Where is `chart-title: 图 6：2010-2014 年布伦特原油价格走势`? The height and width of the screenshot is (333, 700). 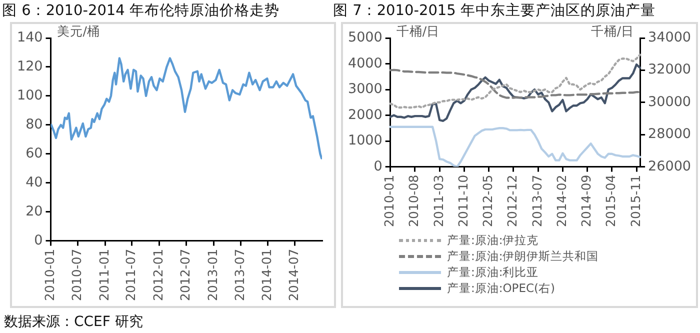 chart-title: 图 6：2010-2014 年布伦特原油价格走势 is located at coordinates (141, 11).